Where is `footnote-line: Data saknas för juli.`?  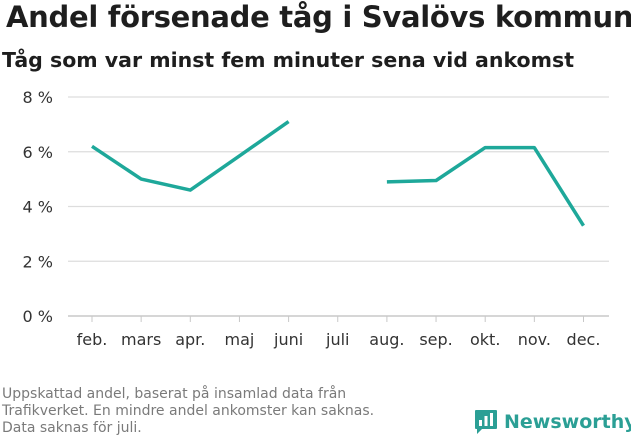 footnote-line: Data saknas för juli. is located at coordinates (72, 428).